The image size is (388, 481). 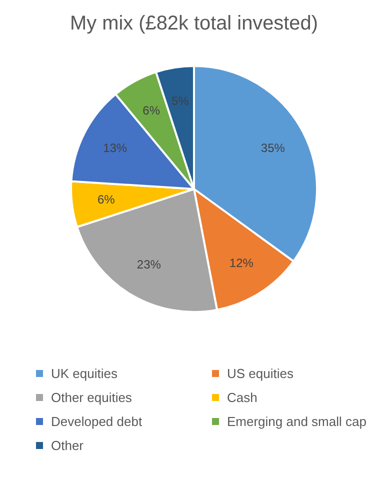 What do you see at coordinates (84, 373) in the screenshot?
I see `legend-label: UK equities` at bounding box center [84, 373].